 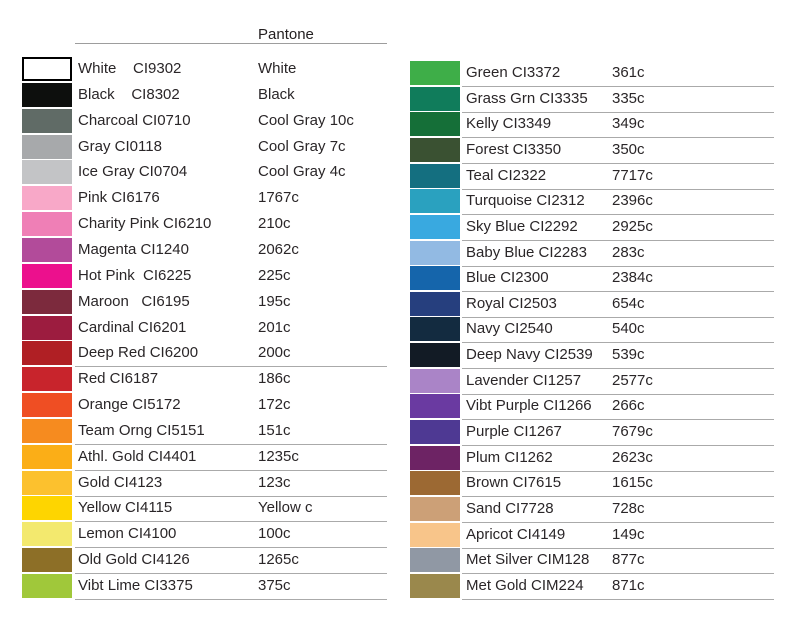 I want to click on color-row: White CI9302 White, so click(x=206, y=70).